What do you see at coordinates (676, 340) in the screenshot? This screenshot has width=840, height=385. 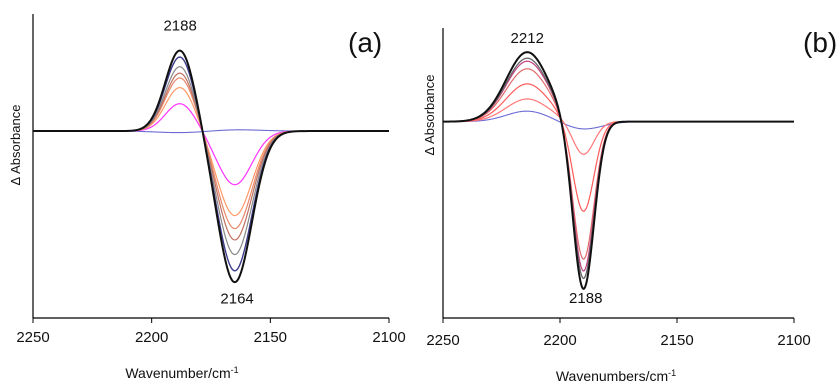 I see `panel-b-x-tick-label: 2150` at bounding box center [676, 340].